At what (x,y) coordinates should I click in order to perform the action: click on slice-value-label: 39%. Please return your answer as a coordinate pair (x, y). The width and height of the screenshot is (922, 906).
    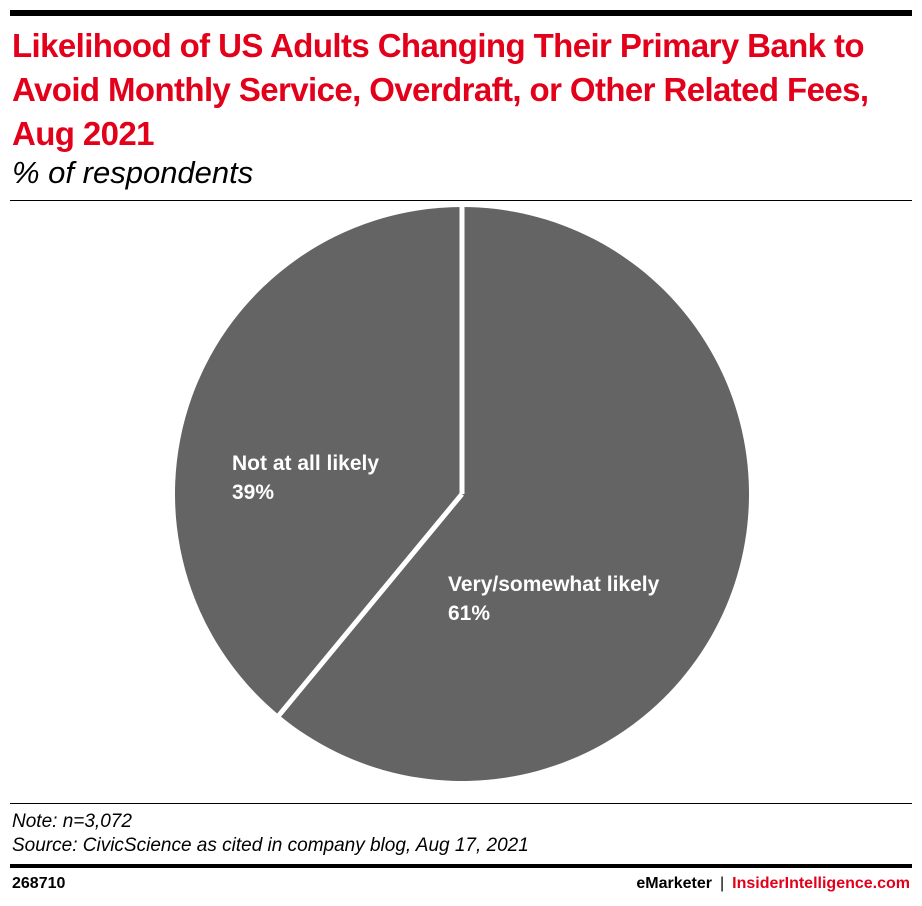
    Looking at the image, I should click on (253, 492).